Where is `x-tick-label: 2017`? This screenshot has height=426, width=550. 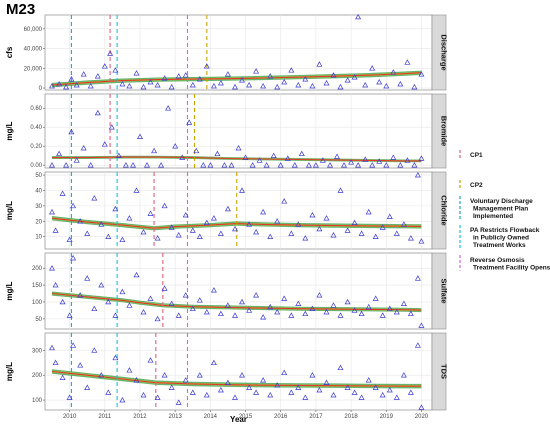
x-tick-label: 2017 is located at coordinates (316, 417).